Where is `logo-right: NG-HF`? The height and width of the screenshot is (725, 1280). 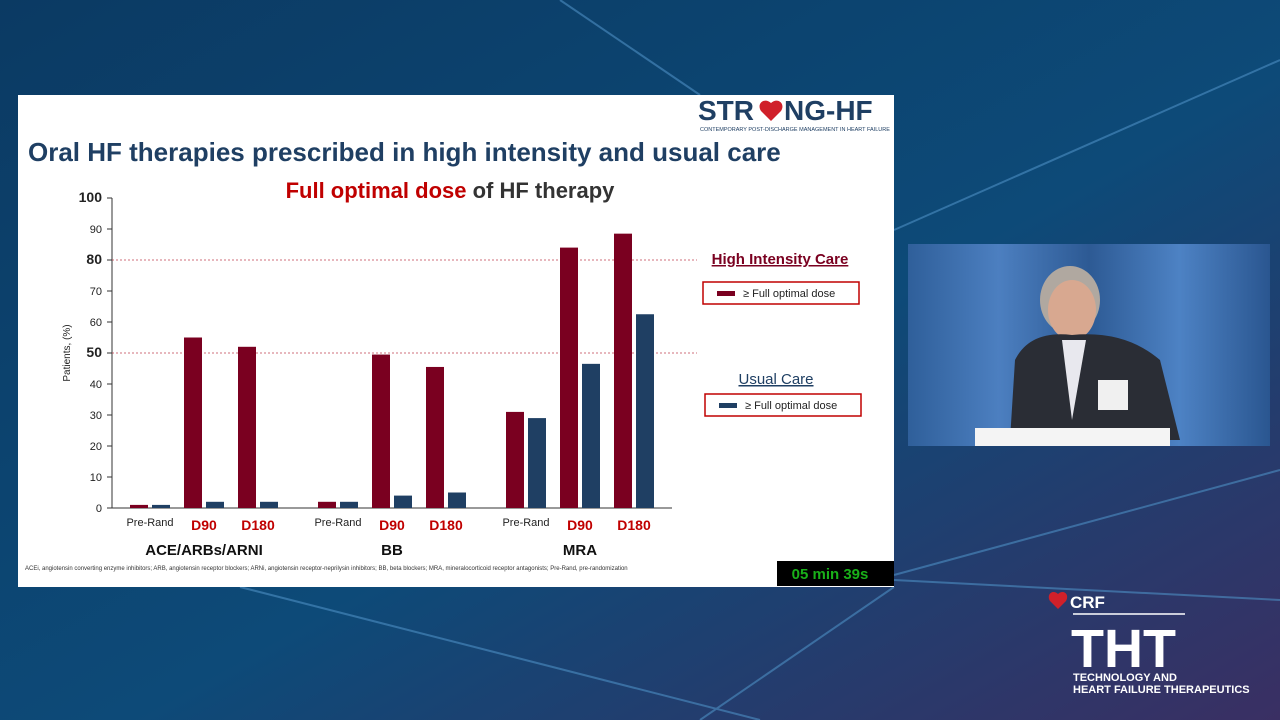
logo-right: NG-HF is located at coordinates (828, 110).